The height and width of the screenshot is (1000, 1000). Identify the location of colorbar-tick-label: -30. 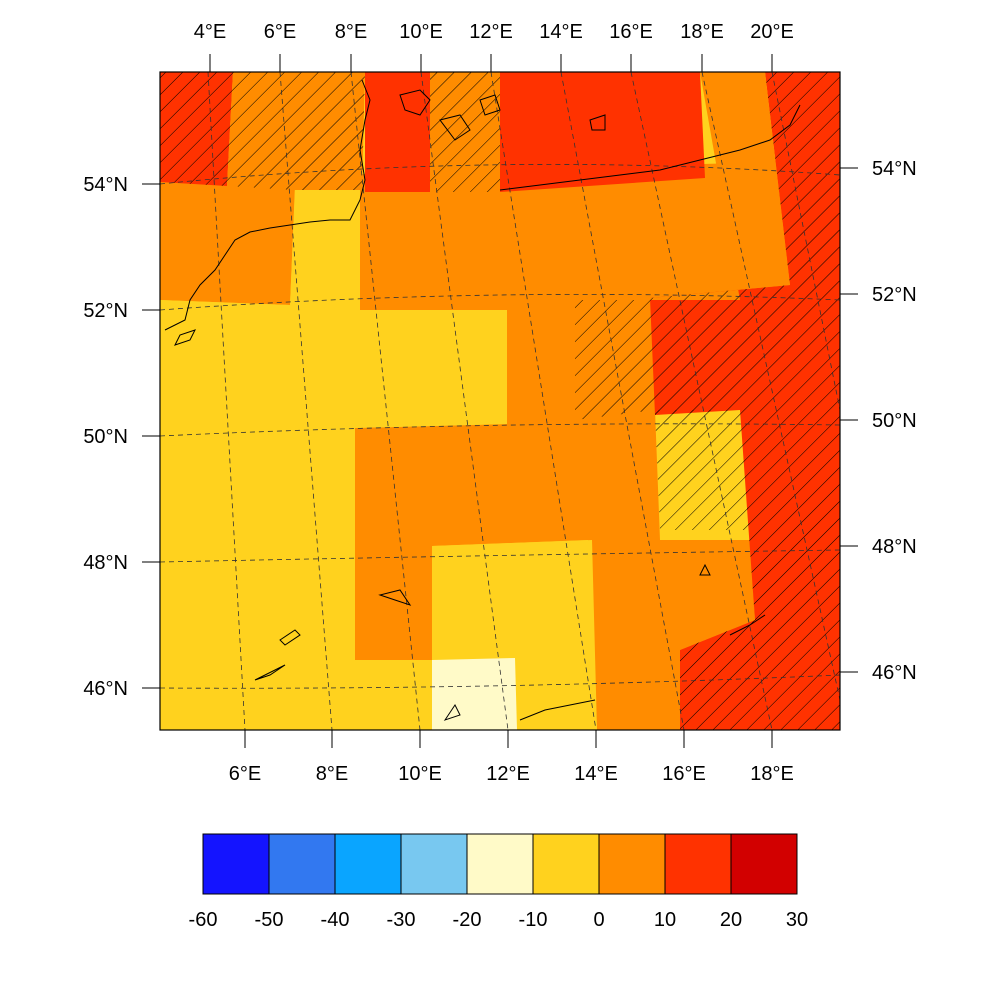
(401, 920).